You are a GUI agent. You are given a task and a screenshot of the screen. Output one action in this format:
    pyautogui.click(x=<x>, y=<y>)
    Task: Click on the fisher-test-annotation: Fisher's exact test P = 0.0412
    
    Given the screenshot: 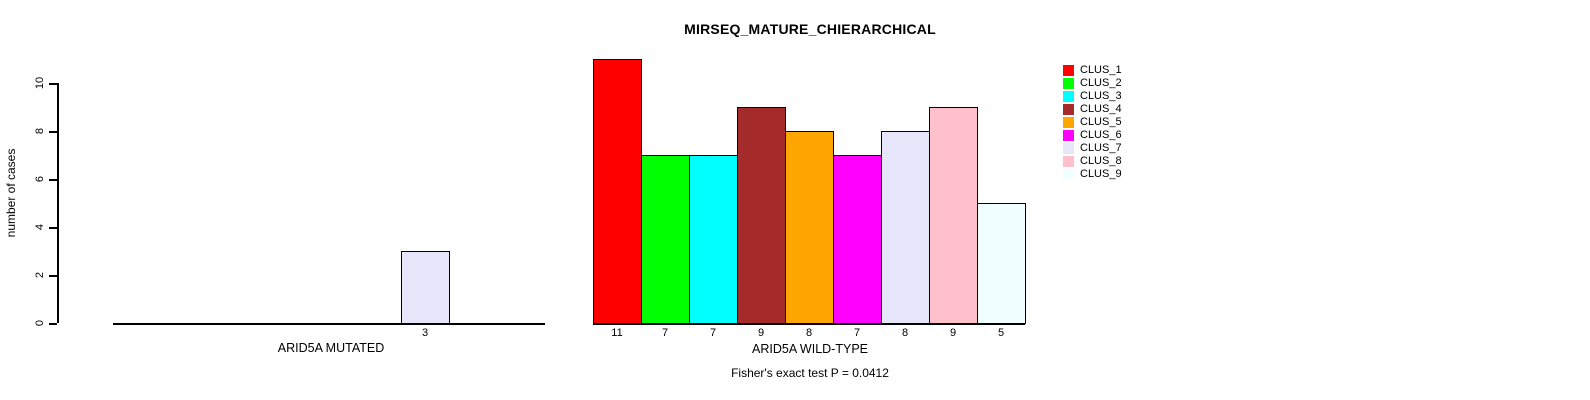 What is the action you would take?
    pyautogui.click(x=810, y=373)
    